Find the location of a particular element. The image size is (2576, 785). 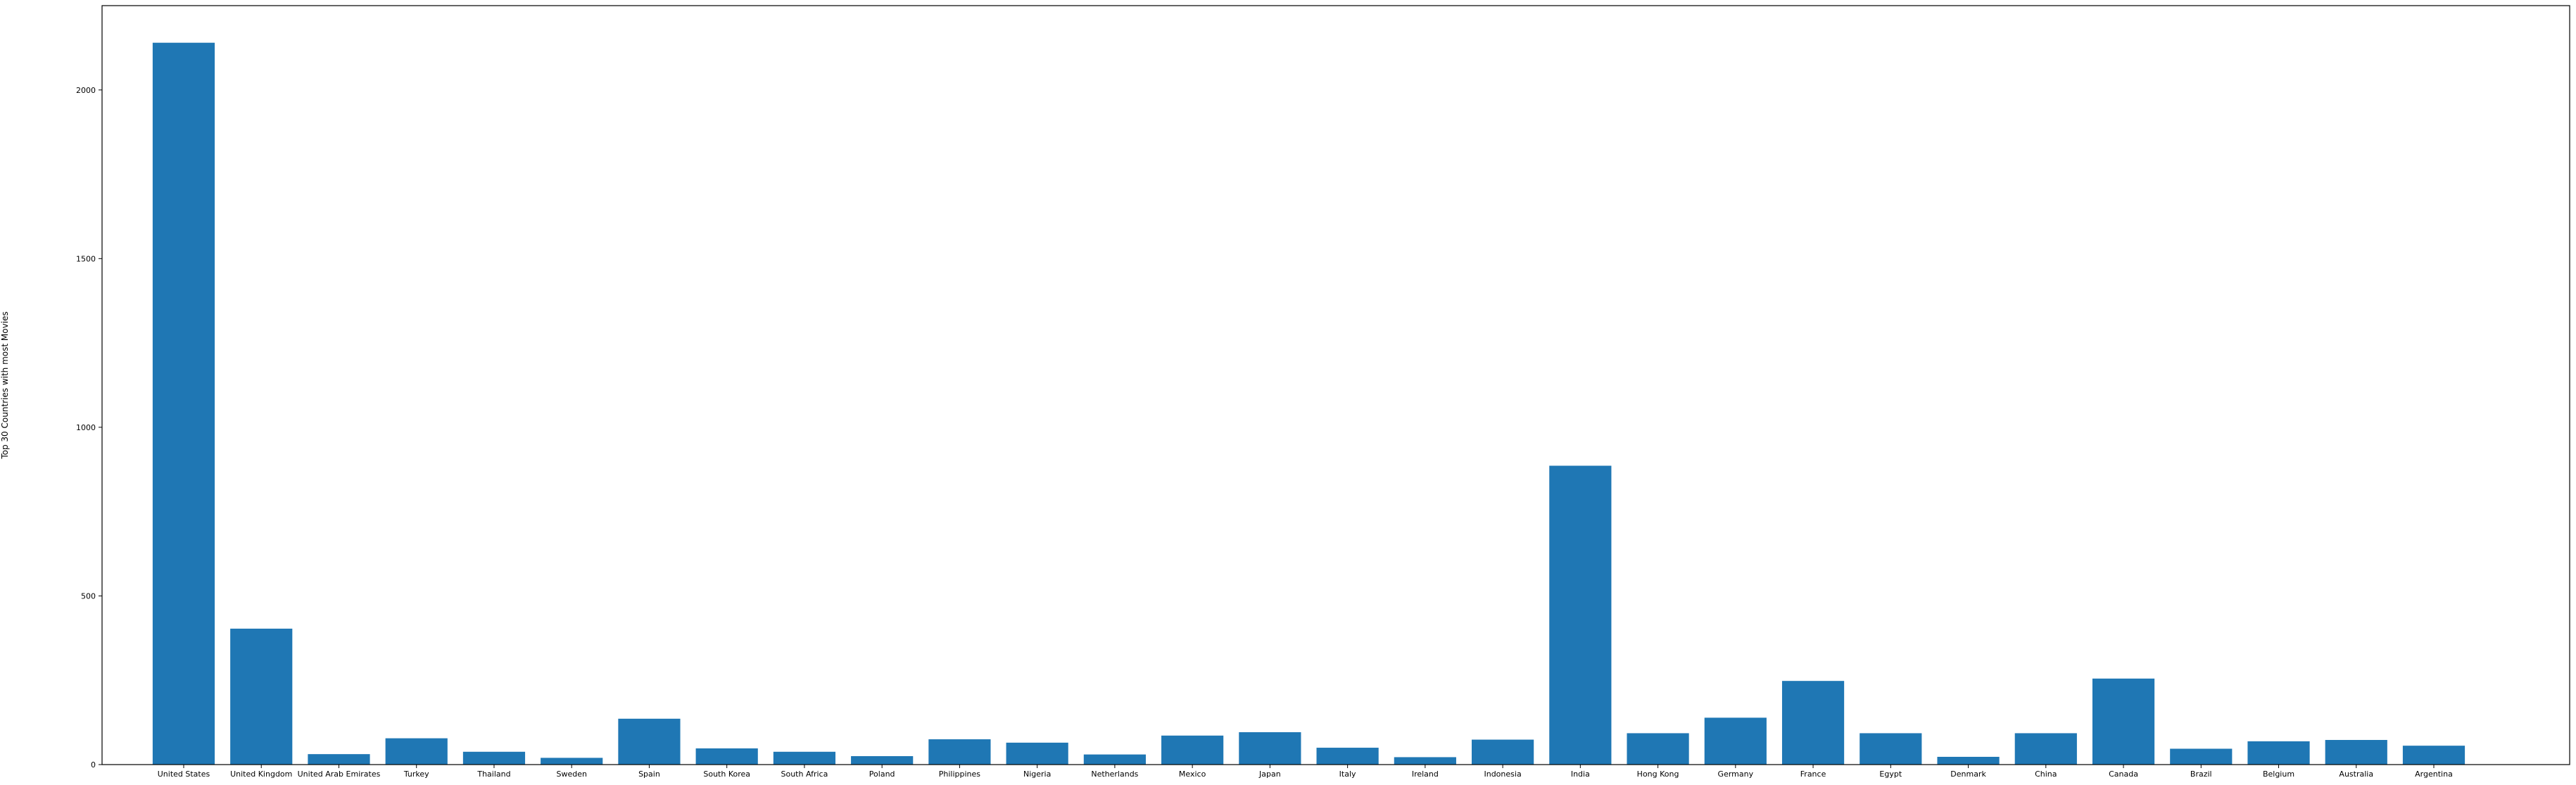

x-tick-label: Spain is located at coordinates (649, 774).